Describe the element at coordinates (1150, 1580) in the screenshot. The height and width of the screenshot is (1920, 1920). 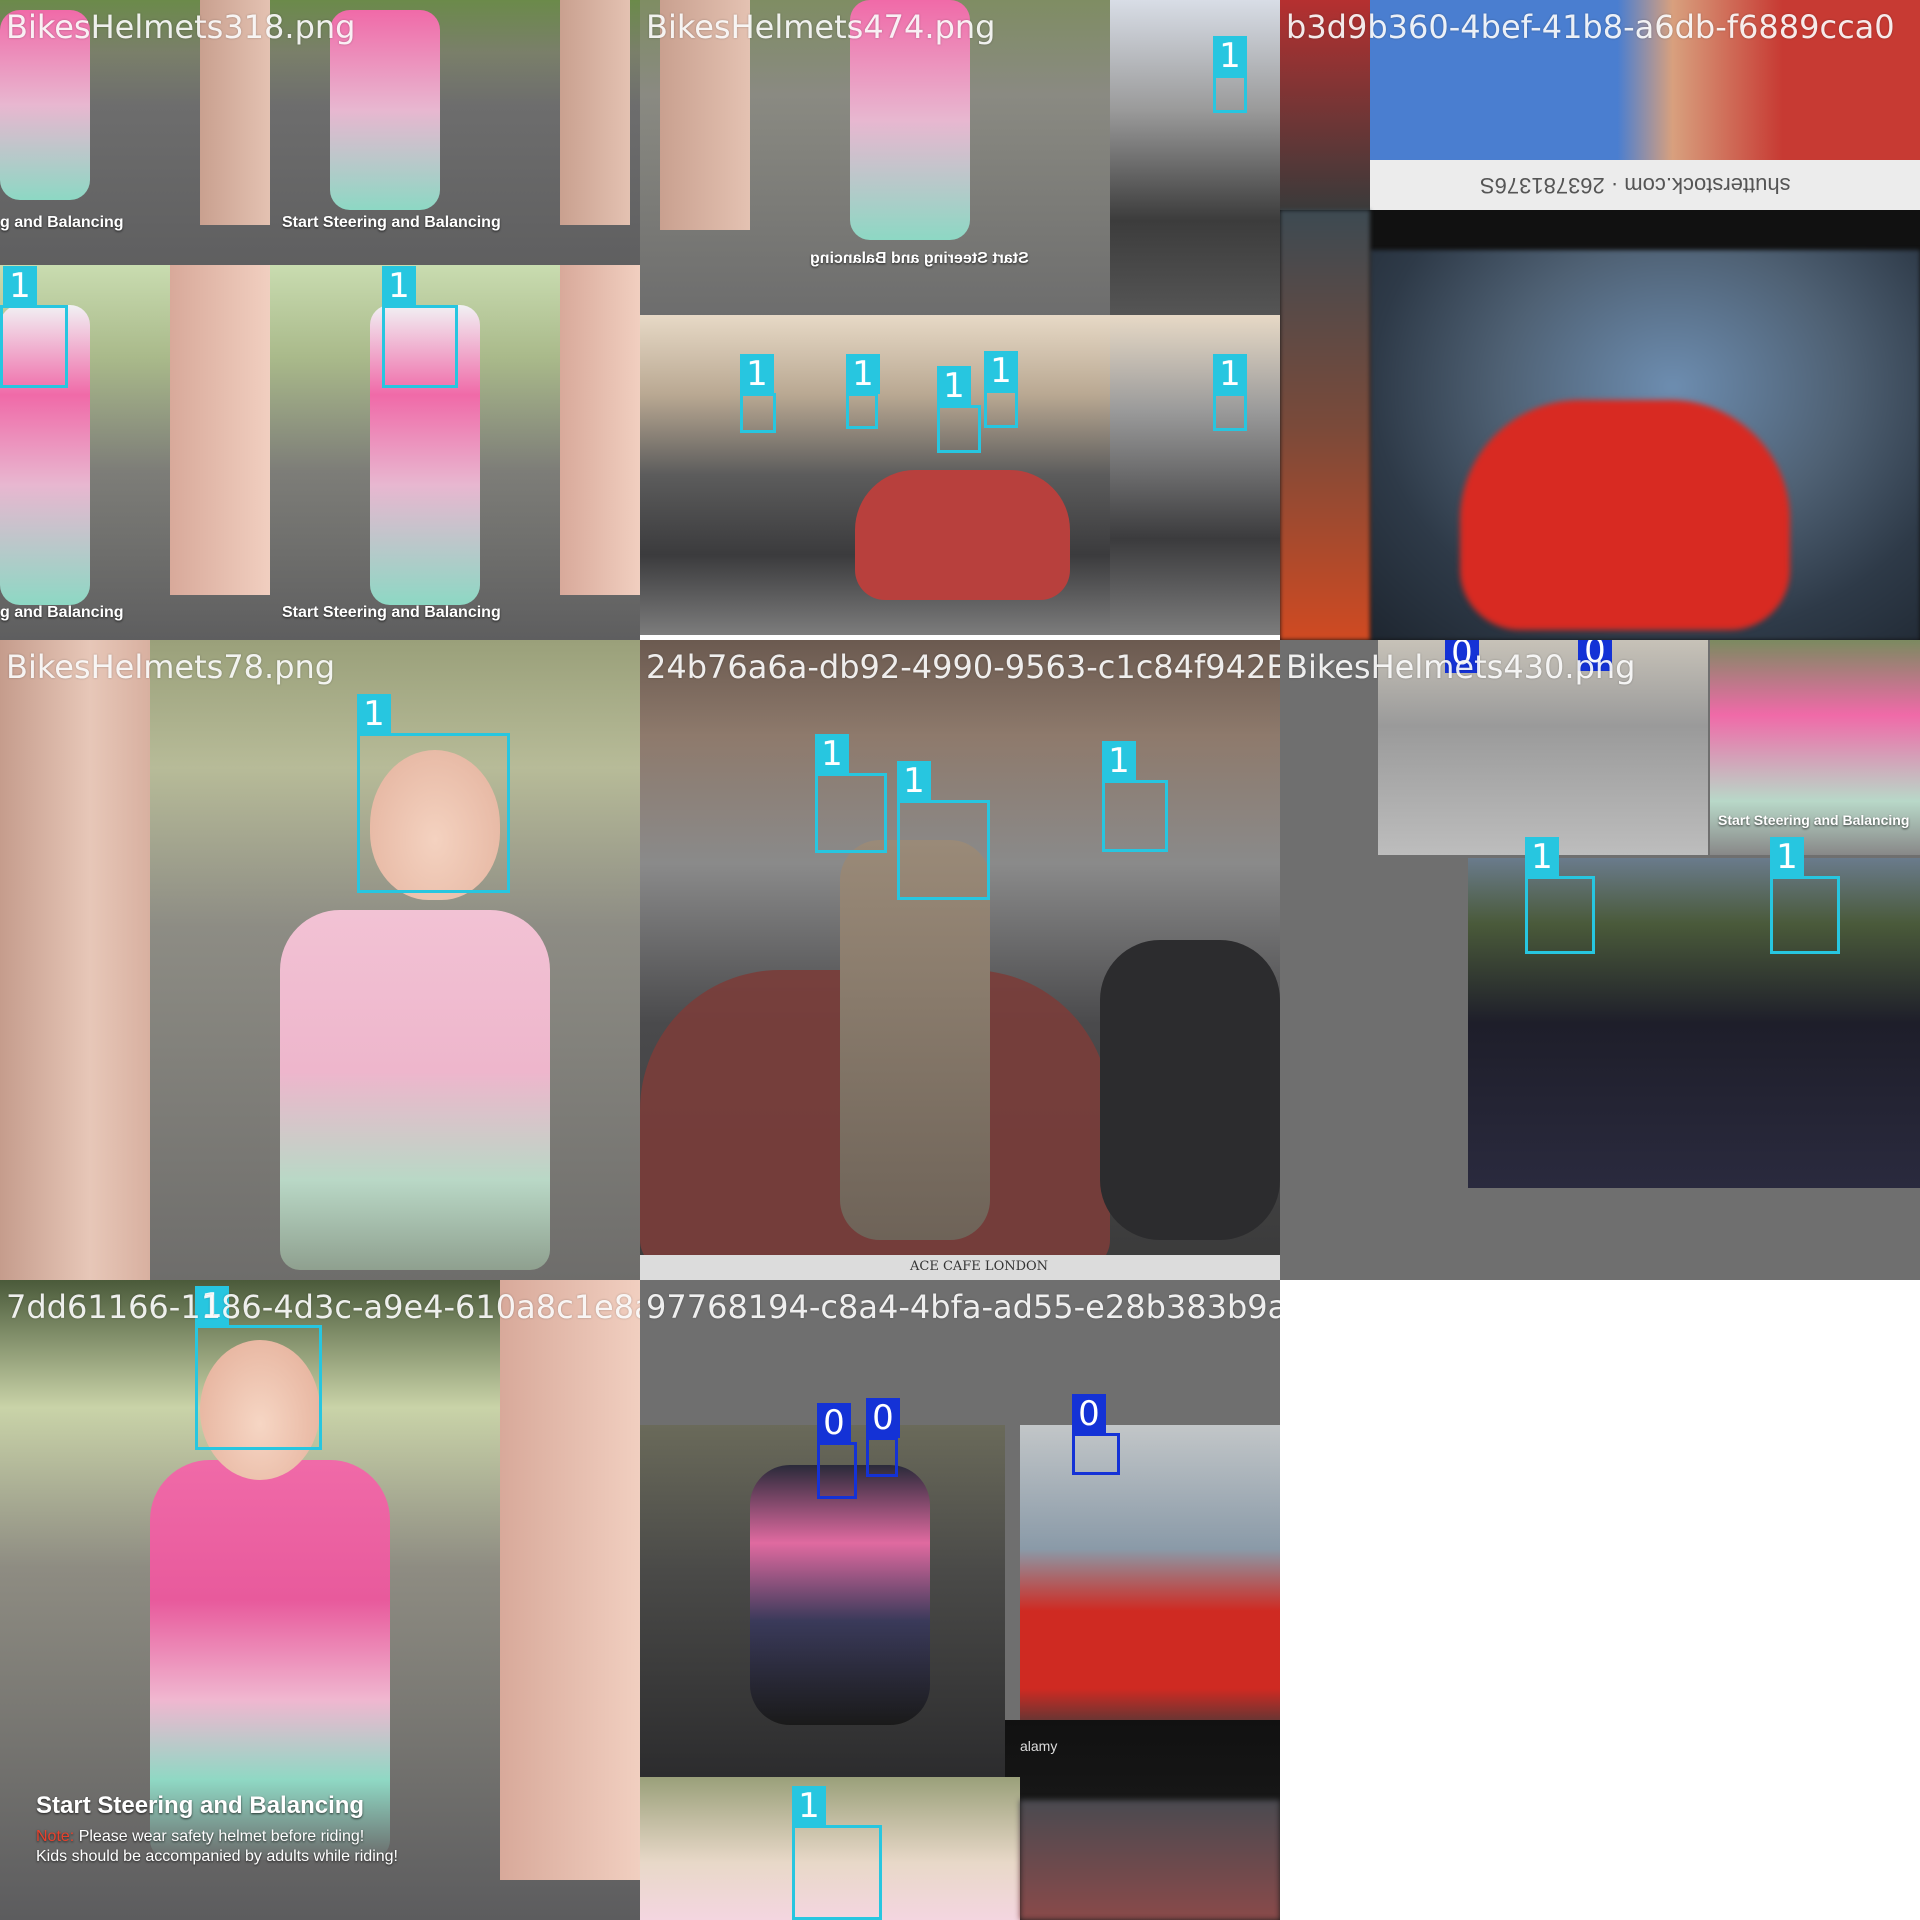
I see `photo-scooter-couple` at that location.